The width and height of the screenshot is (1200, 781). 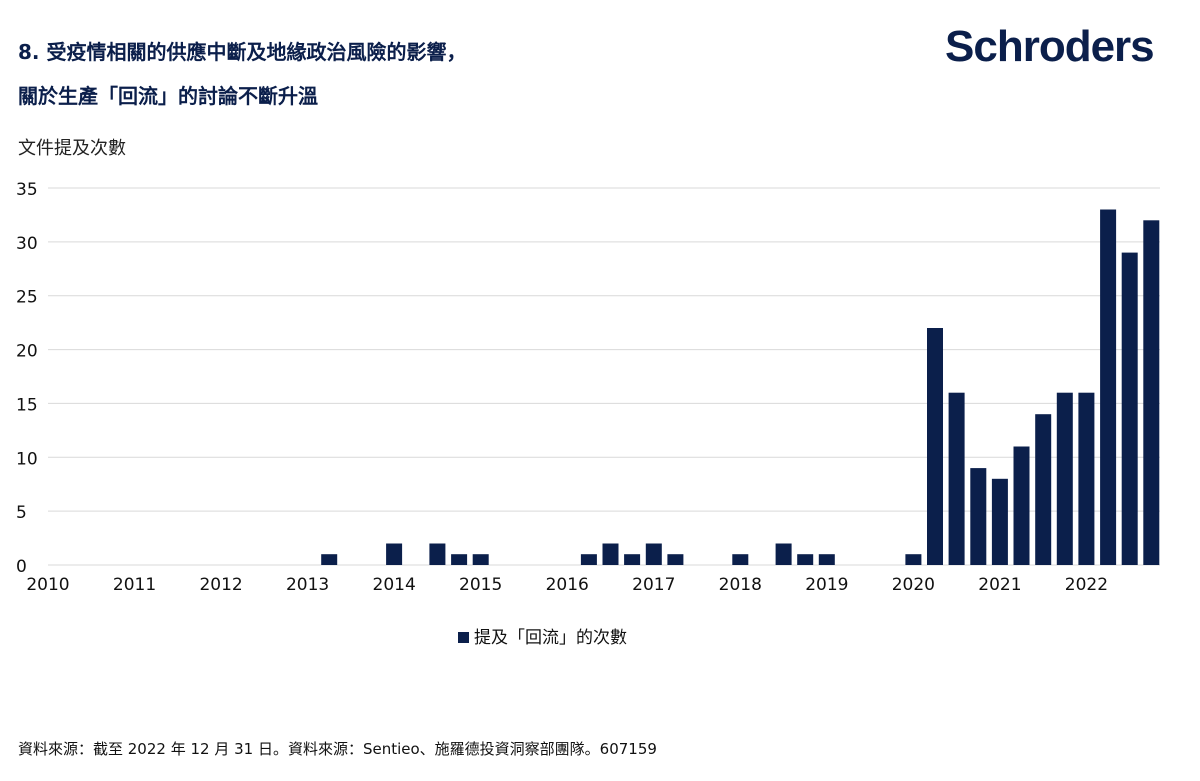 I want to click on schroders-logo: Schroders, so click(x=1050, y=46).